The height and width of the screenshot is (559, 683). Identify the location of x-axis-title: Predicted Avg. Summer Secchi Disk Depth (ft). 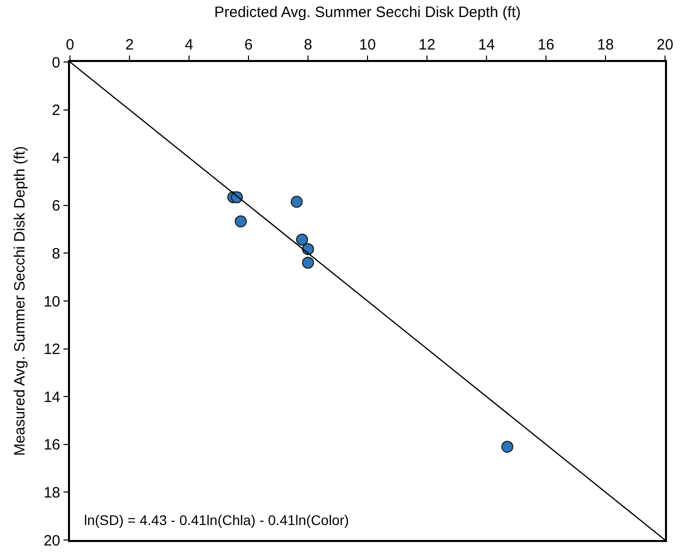
(367, 12).